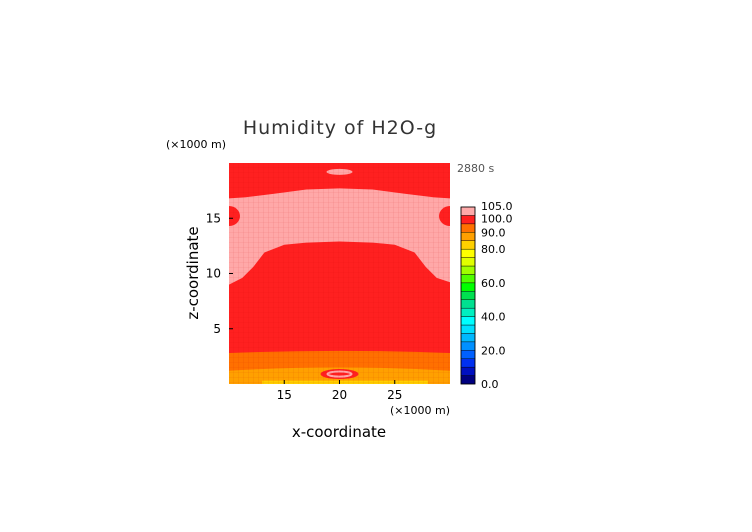  I want to click on y-unit-label: (×1000 m), so click(196, 144).